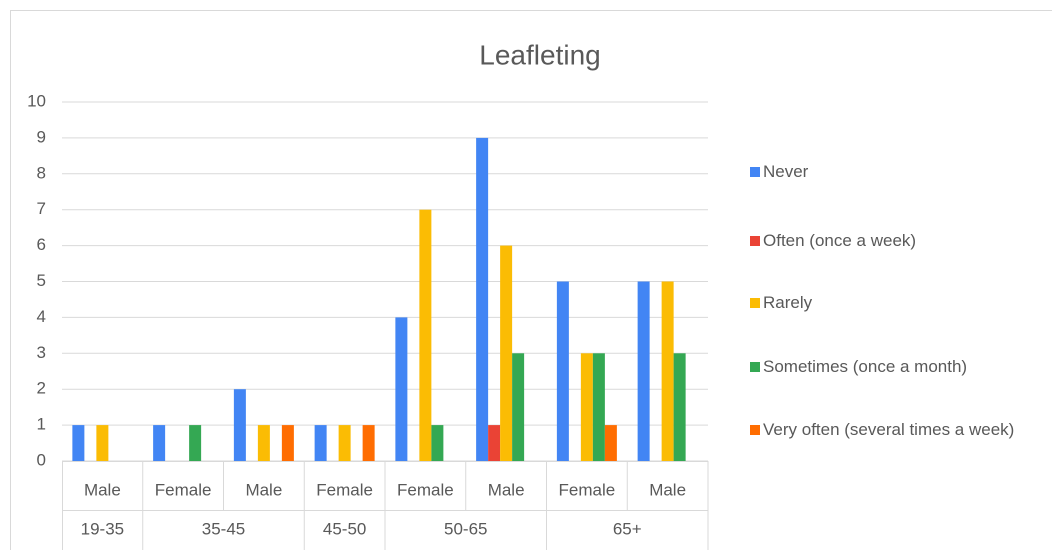  I want to click on legend-label: Rarely, so click(788, 302).